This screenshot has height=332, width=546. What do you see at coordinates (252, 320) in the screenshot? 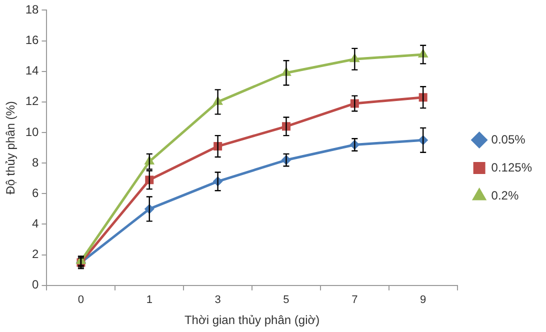
I see `x-axis-title: Thời gian thủy phân (giờ)` at bounding box center [252, 320].